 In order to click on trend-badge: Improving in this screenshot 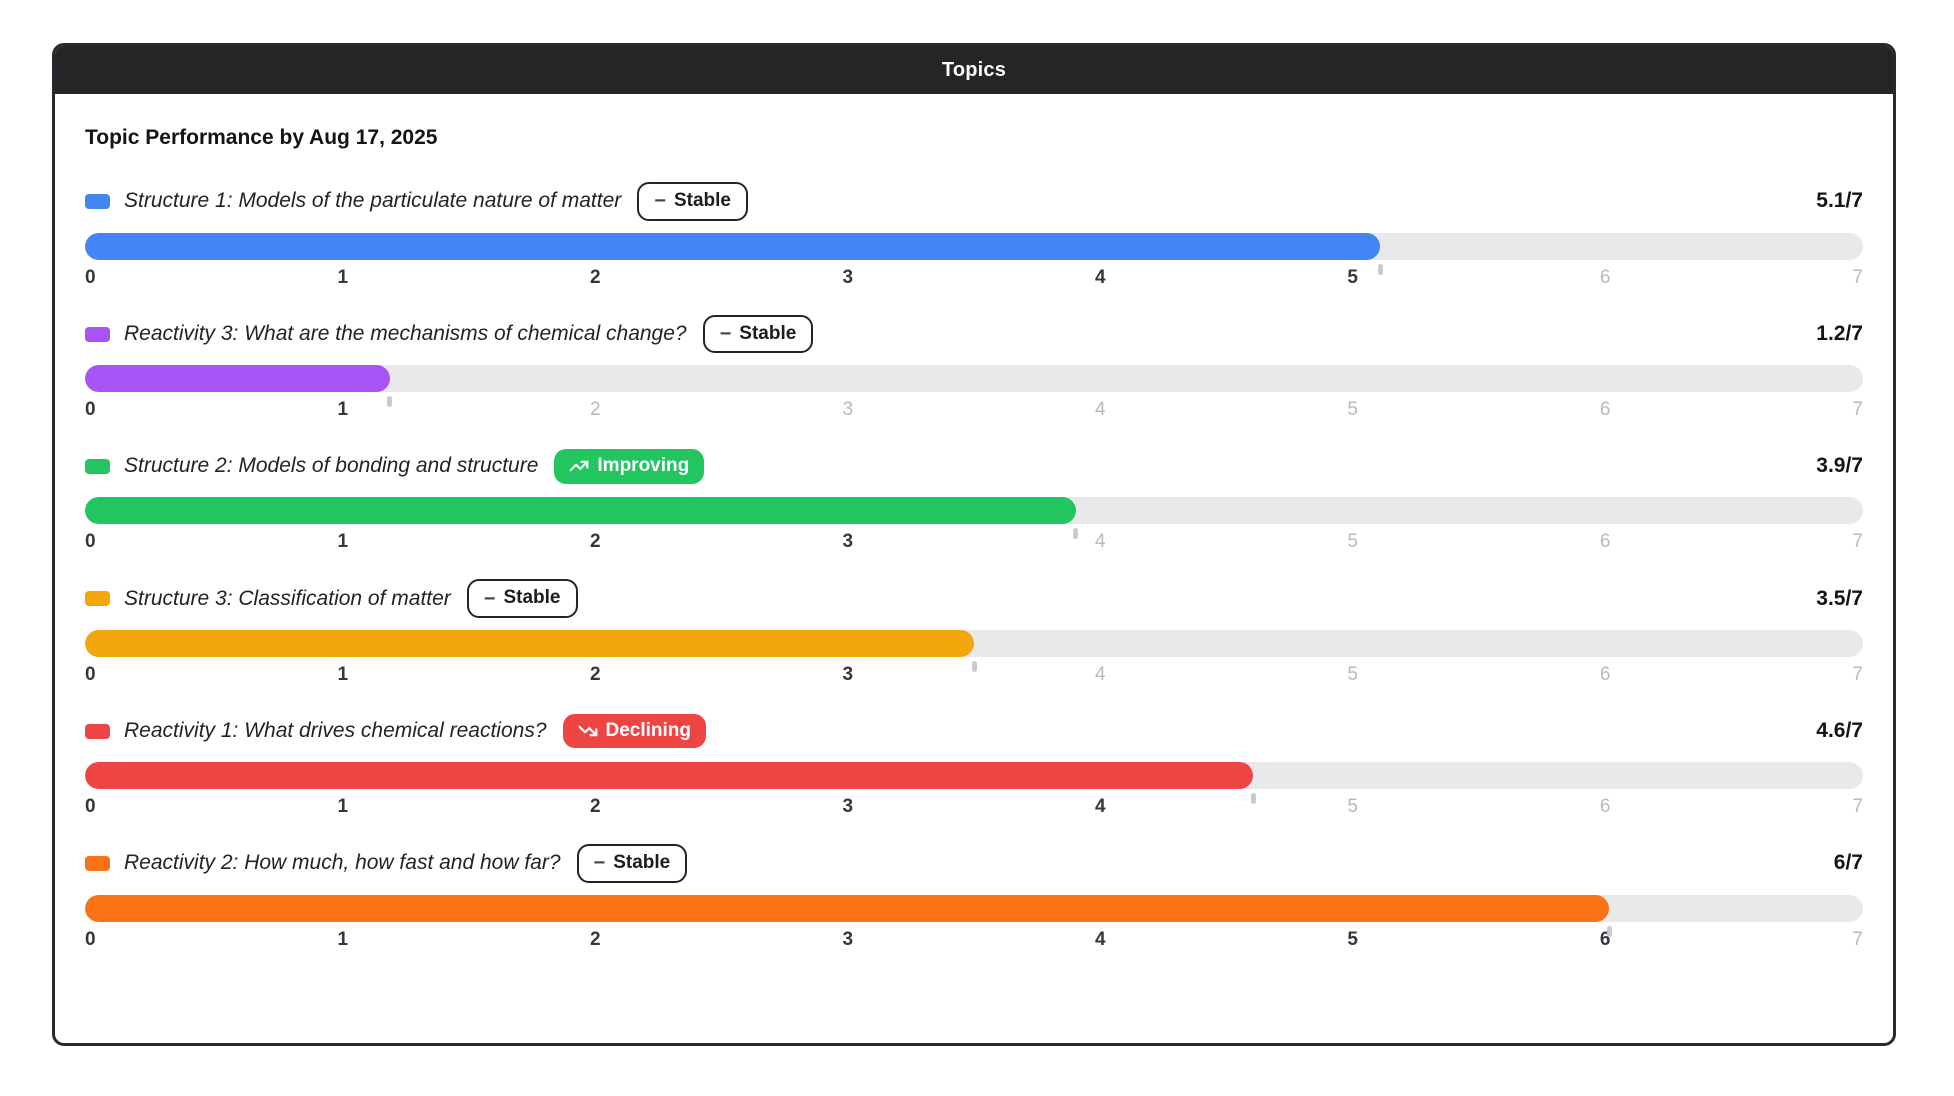, I will do `click(629, 466)`.